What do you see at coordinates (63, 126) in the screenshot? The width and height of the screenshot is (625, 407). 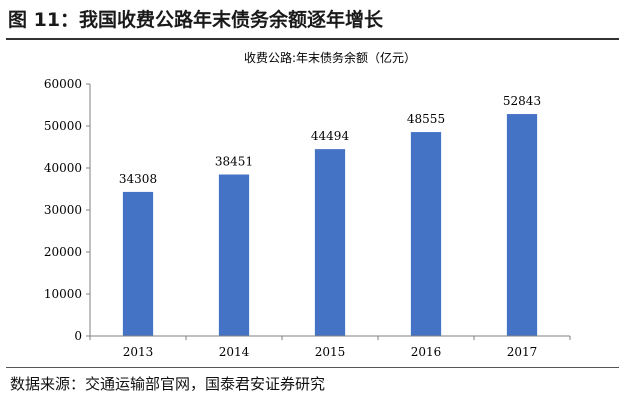 I see `y-tick-label: 50000` at bounding box center [63, 126].